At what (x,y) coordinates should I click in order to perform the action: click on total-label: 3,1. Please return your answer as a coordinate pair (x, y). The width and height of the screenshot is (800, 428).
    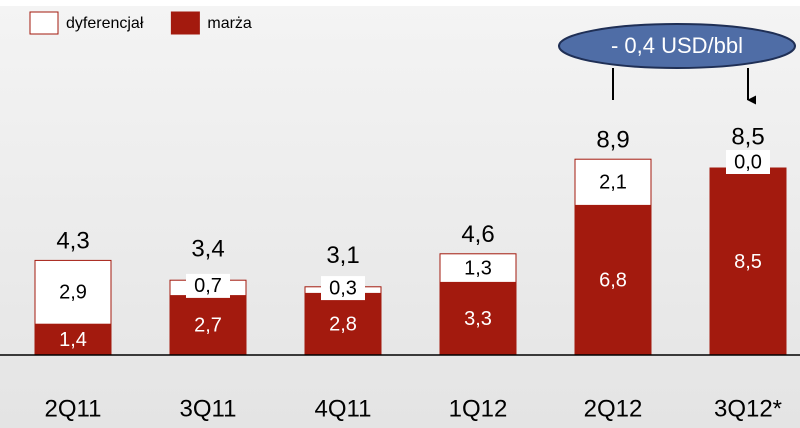
    Looking at the image, I should click on (342, 255).